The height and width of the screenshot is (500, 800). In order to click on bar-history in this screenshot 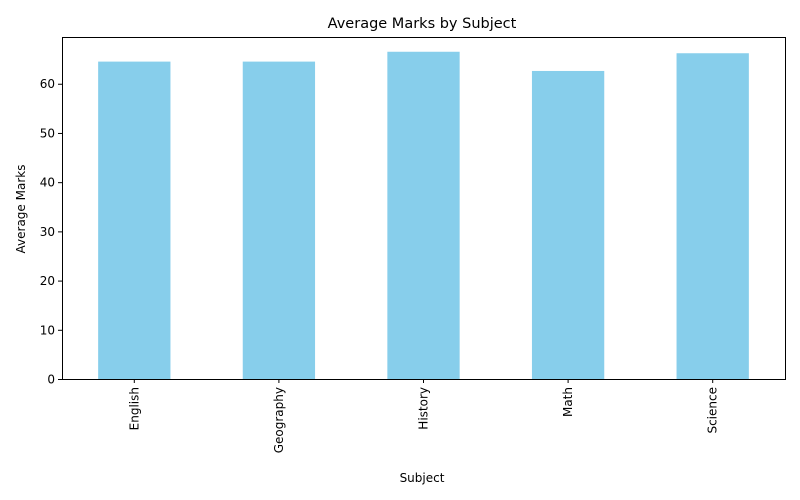, I will do `click(423, 215)`.